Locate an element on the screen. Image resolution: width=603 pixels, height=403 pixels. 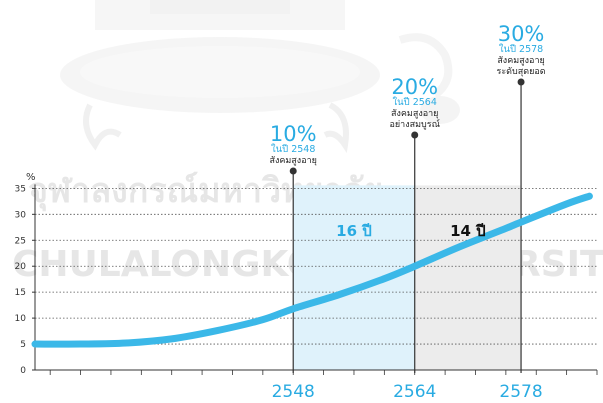
y-tick-label: 25 is located at coordinates (20, 241).